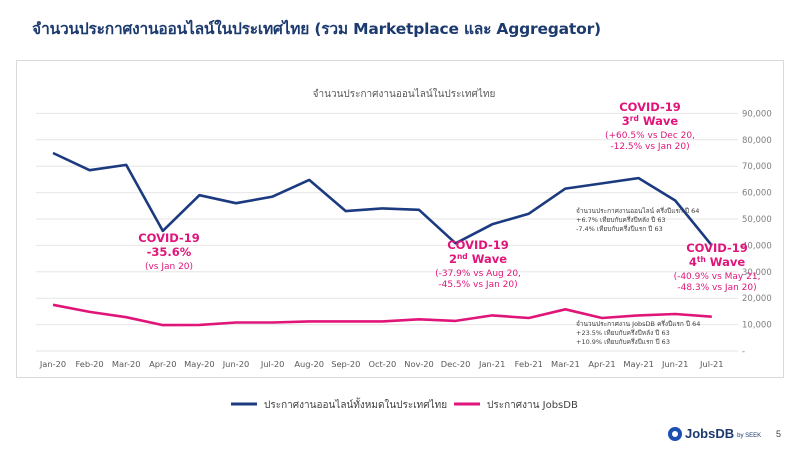 The width and height of the screenshot is (800, 450). I want to click on summary-line: +10.9% เทียบกับครึ่งปีแรก ปี 63, so click(623, 341).